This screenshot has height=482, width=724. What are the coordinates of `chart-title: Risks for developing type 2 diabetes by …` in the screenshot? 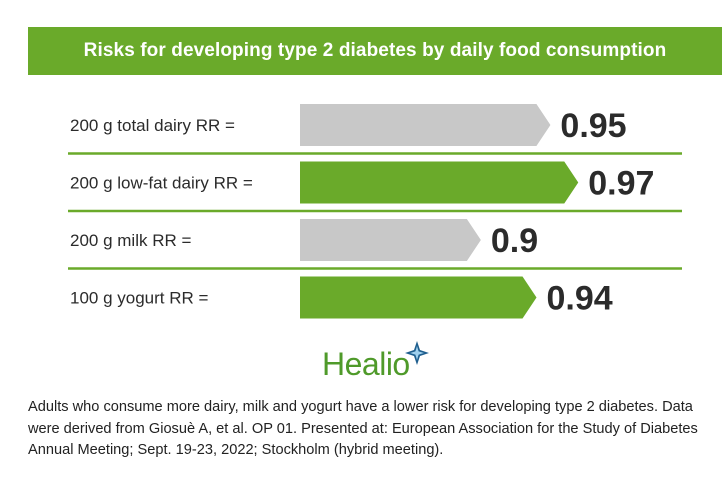 It's located at (375, 50).